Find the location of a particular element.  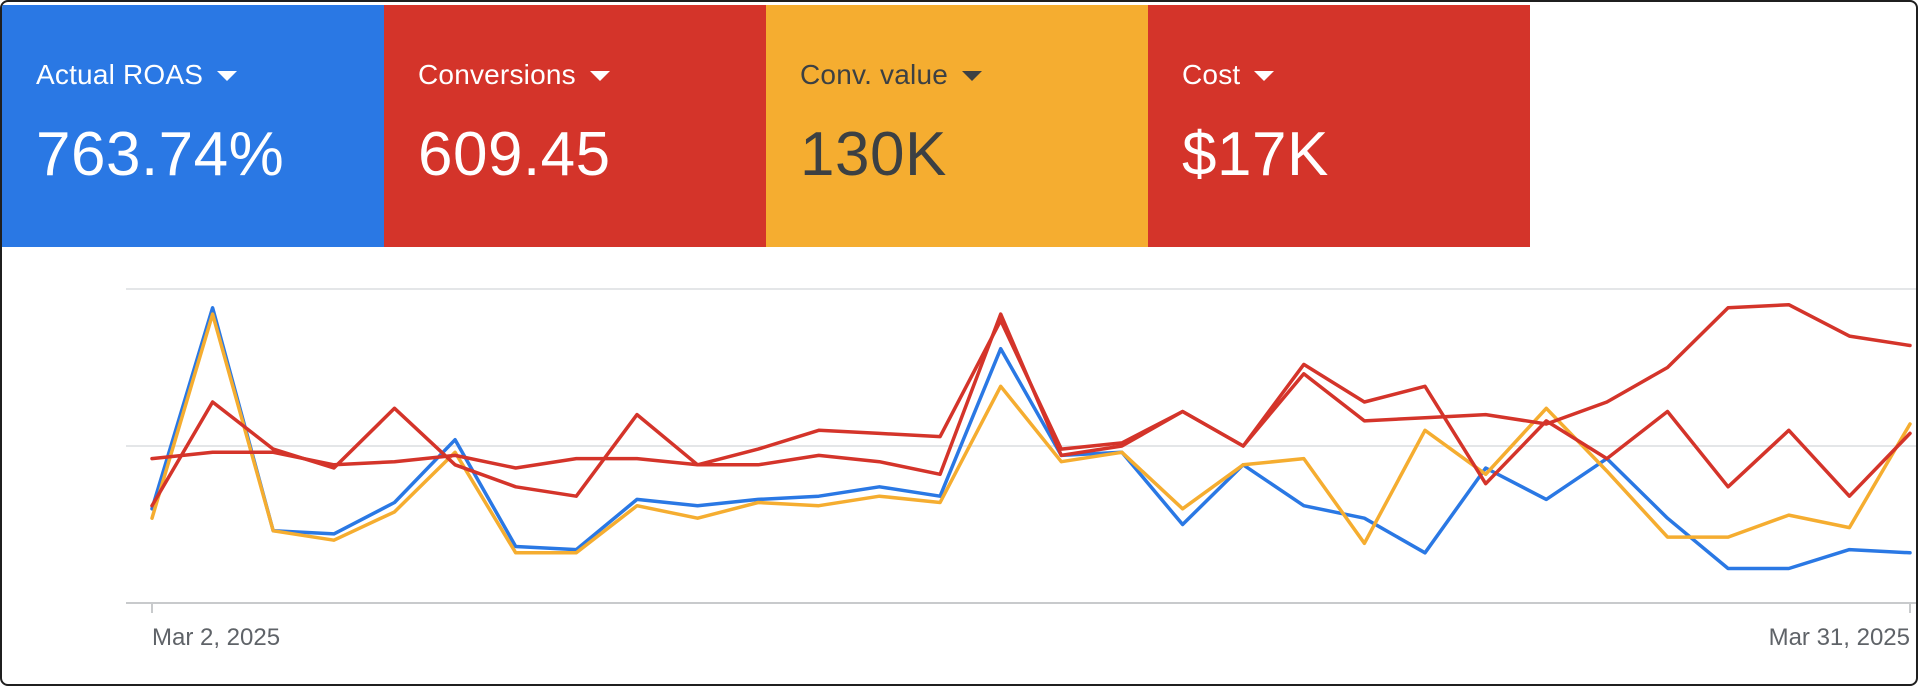

metric-card-label: Cost is located at coordinates (1211, 74).